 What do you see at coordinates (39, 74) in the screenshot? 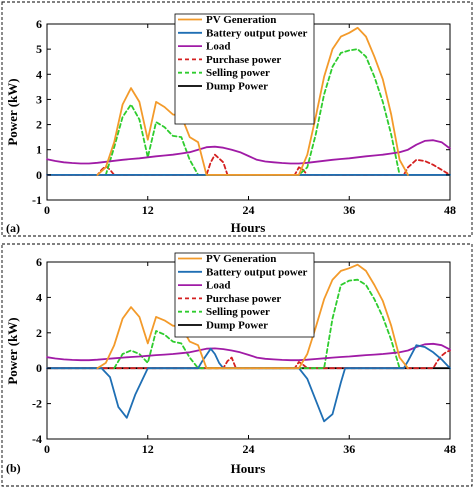
I see `panel-a-ytick-label: 4` at bounding box center [39, 74].